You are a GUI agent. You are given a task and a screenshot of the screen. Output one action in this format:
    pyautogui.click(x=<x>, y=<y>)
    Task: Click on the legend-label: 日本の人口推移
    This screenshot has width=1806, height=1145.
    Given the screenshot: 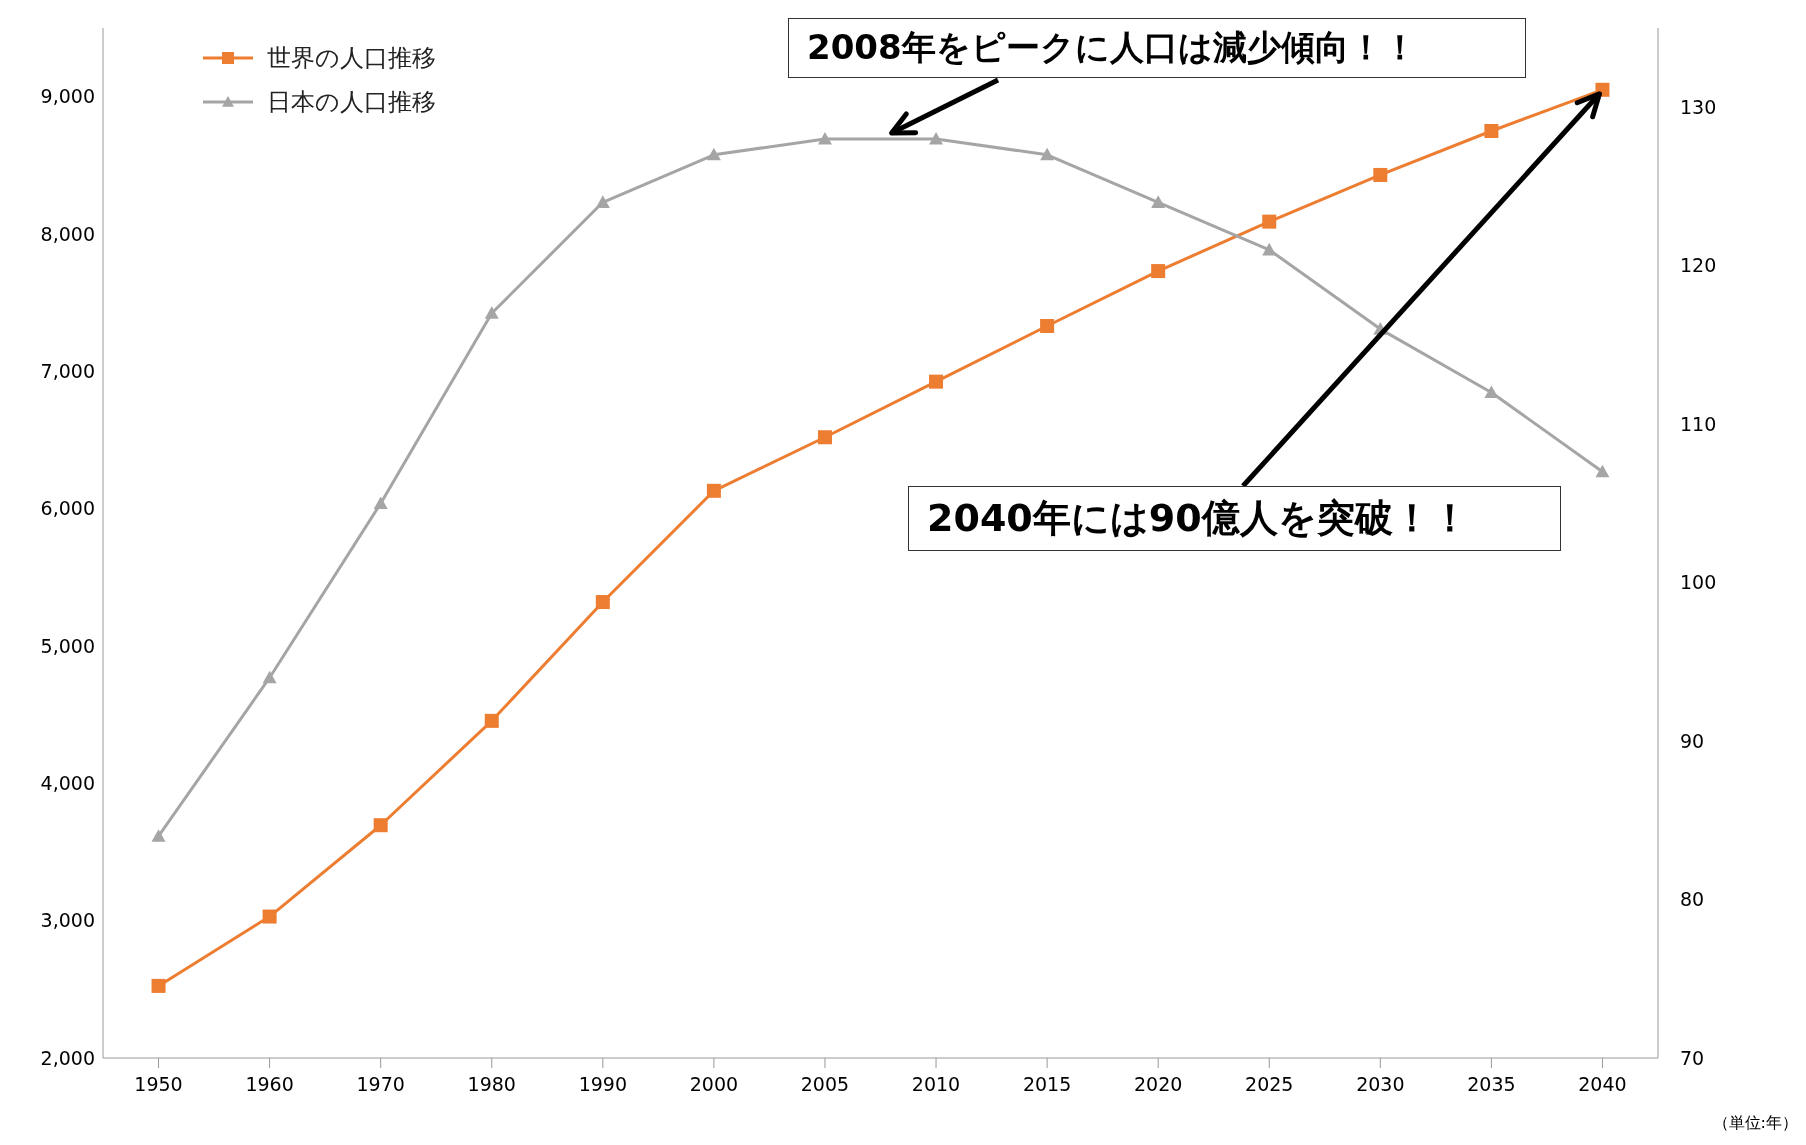 What is the action you would take?
    pyautogui.click(x=351, y=102)
    